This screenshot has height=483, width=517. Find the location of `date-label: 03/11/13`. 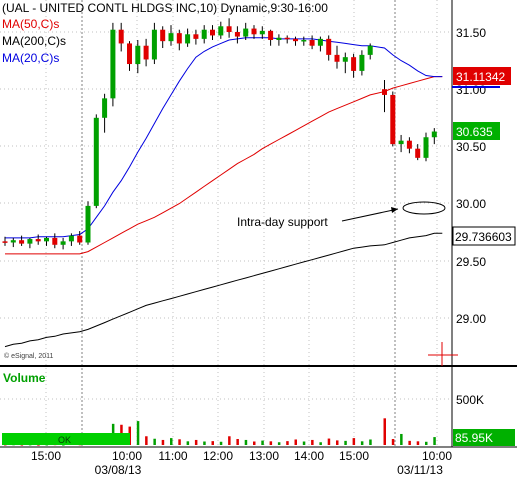

date-label: 03/11/13 is located at coordinates (420, 470).